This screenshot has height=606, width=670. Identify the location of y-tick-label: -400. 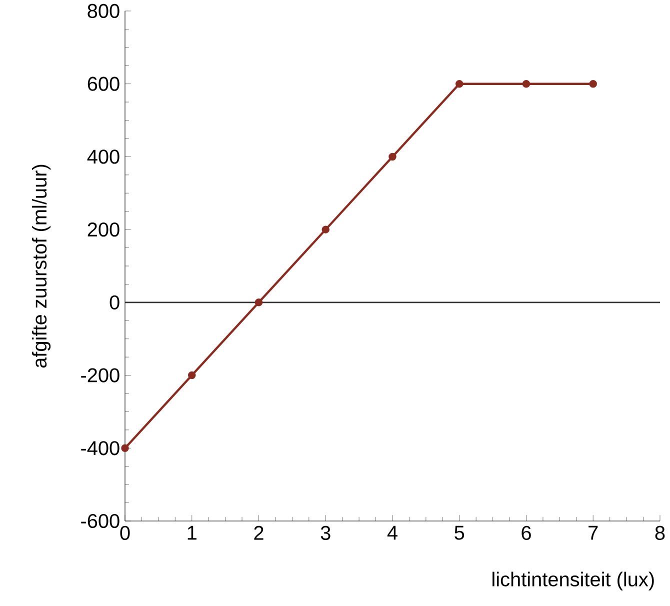
(100, 448).